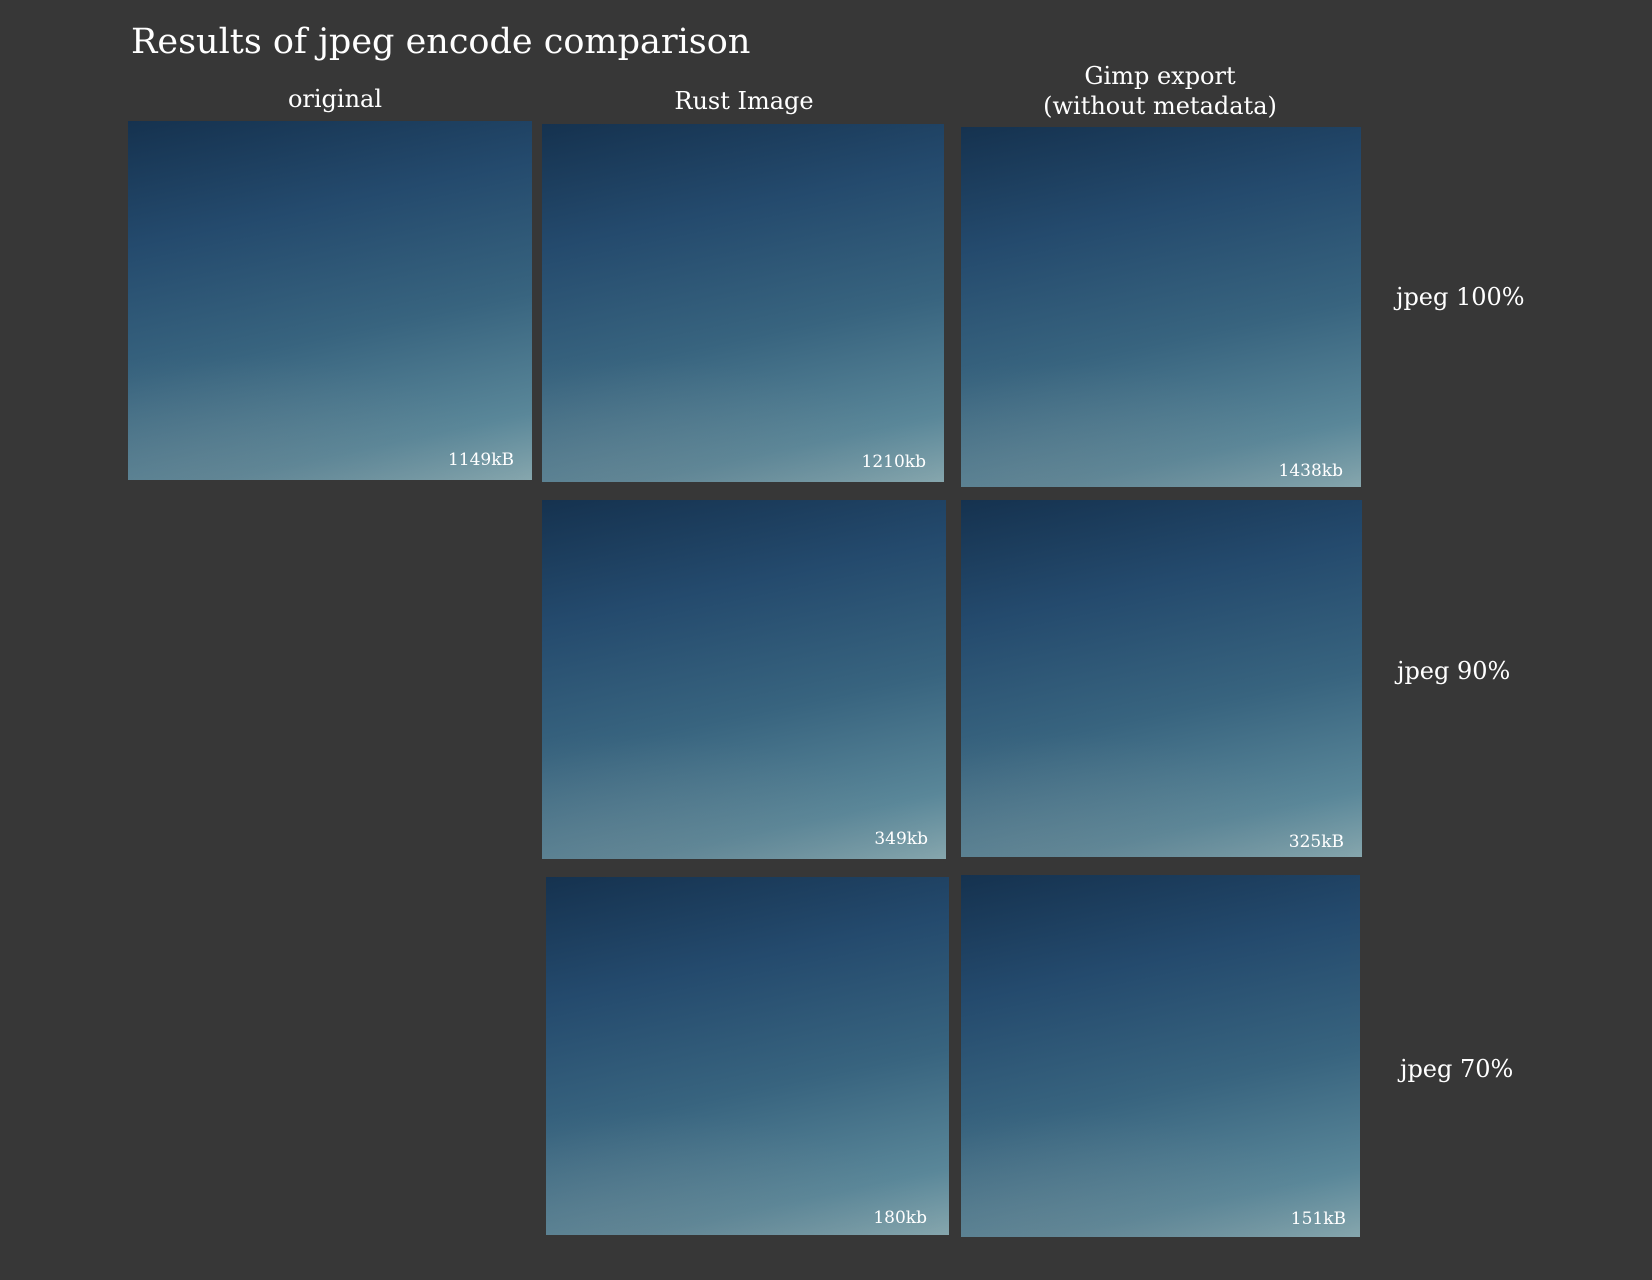 Image resolution: width=1652 pixels, height=1280 pixels. Describe the element at coordinates (1160, 91) in the screenshot. I see `column-header-gimp-export: Gimp export (without metadata)` at that location.